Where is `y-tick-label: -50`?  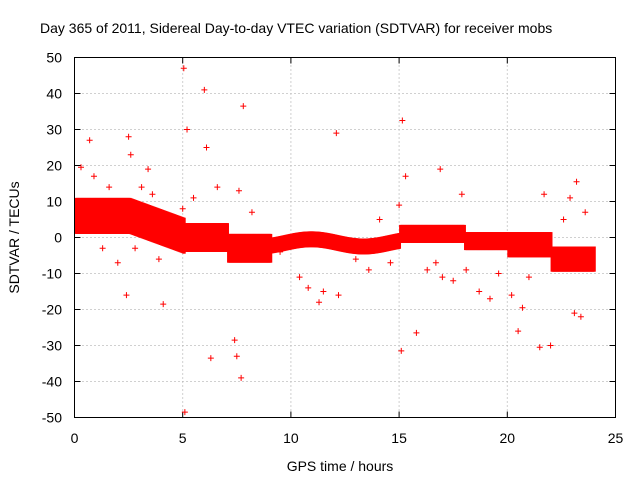
y-tick-label: -50 is located at coordinates (52, 418).